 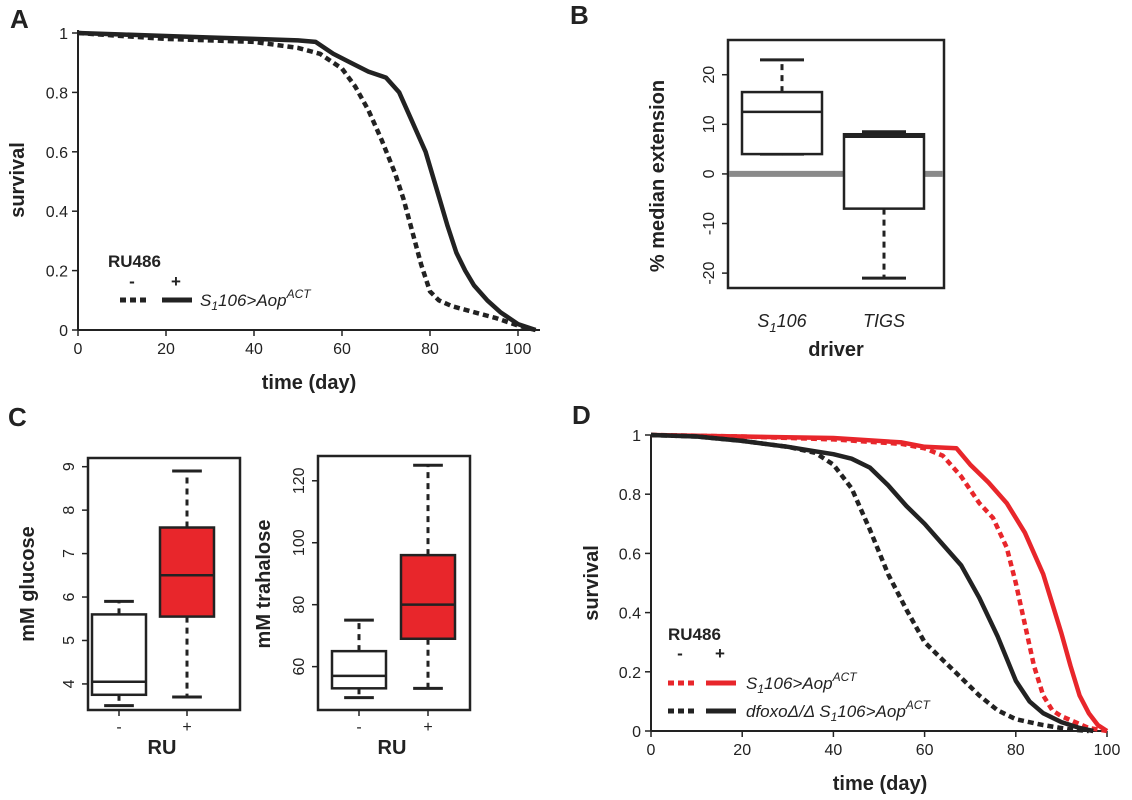 What do you see at coordinates (1107, 750) in the screenshot?
I see `panel-d-x-tick-label: 100` at bounding box center [1107, 750].